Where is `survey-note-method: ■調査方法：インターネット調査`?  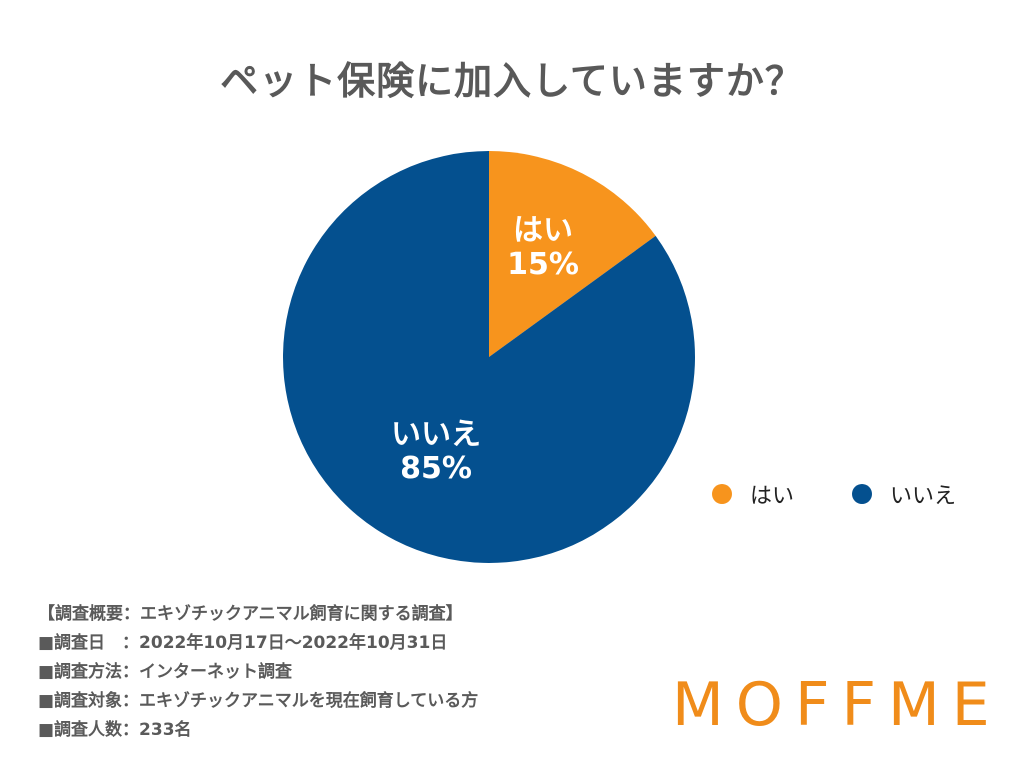 survey-note-method: ■調査方法：インターネット調査 is located at coordinates (165, 672).